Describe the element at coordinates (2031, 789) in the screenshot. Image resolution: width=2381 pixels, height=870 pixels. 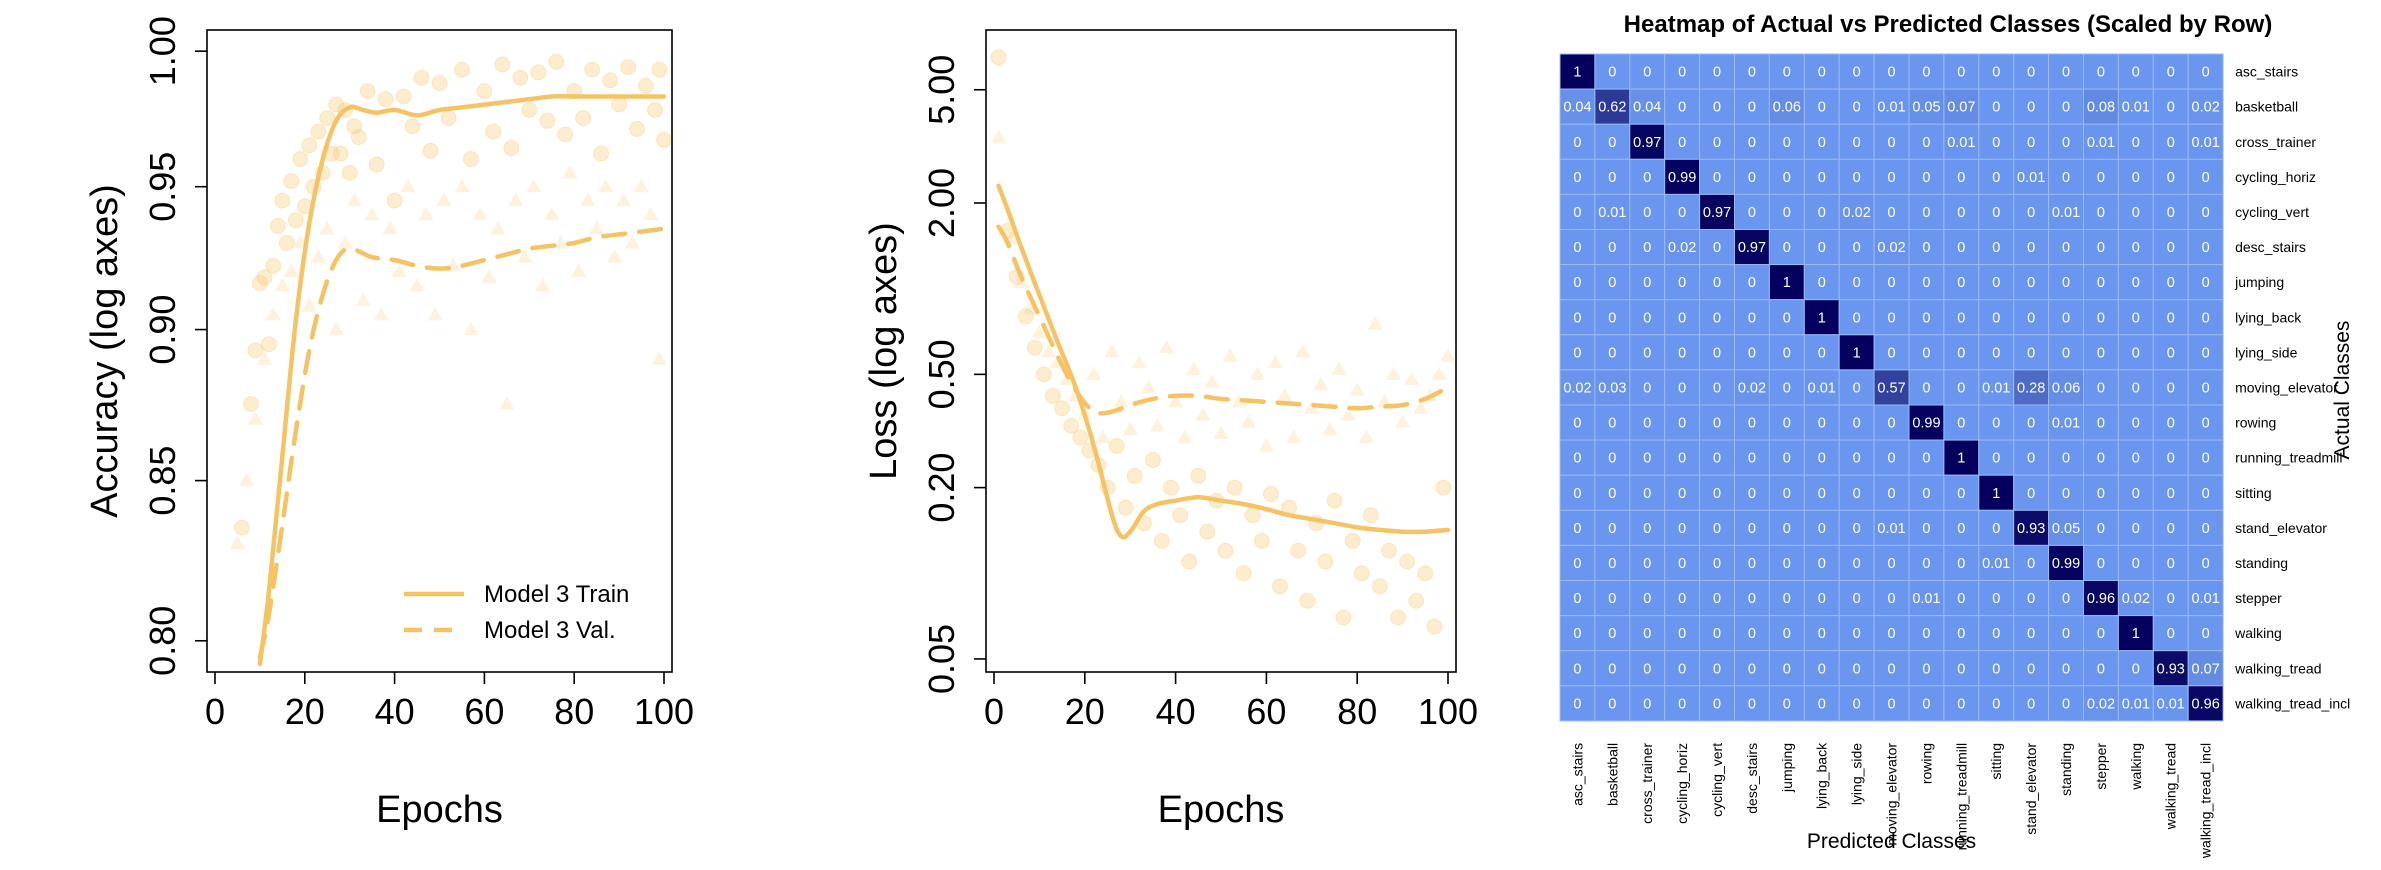
I see `column-label: stand_elevator` at that location.